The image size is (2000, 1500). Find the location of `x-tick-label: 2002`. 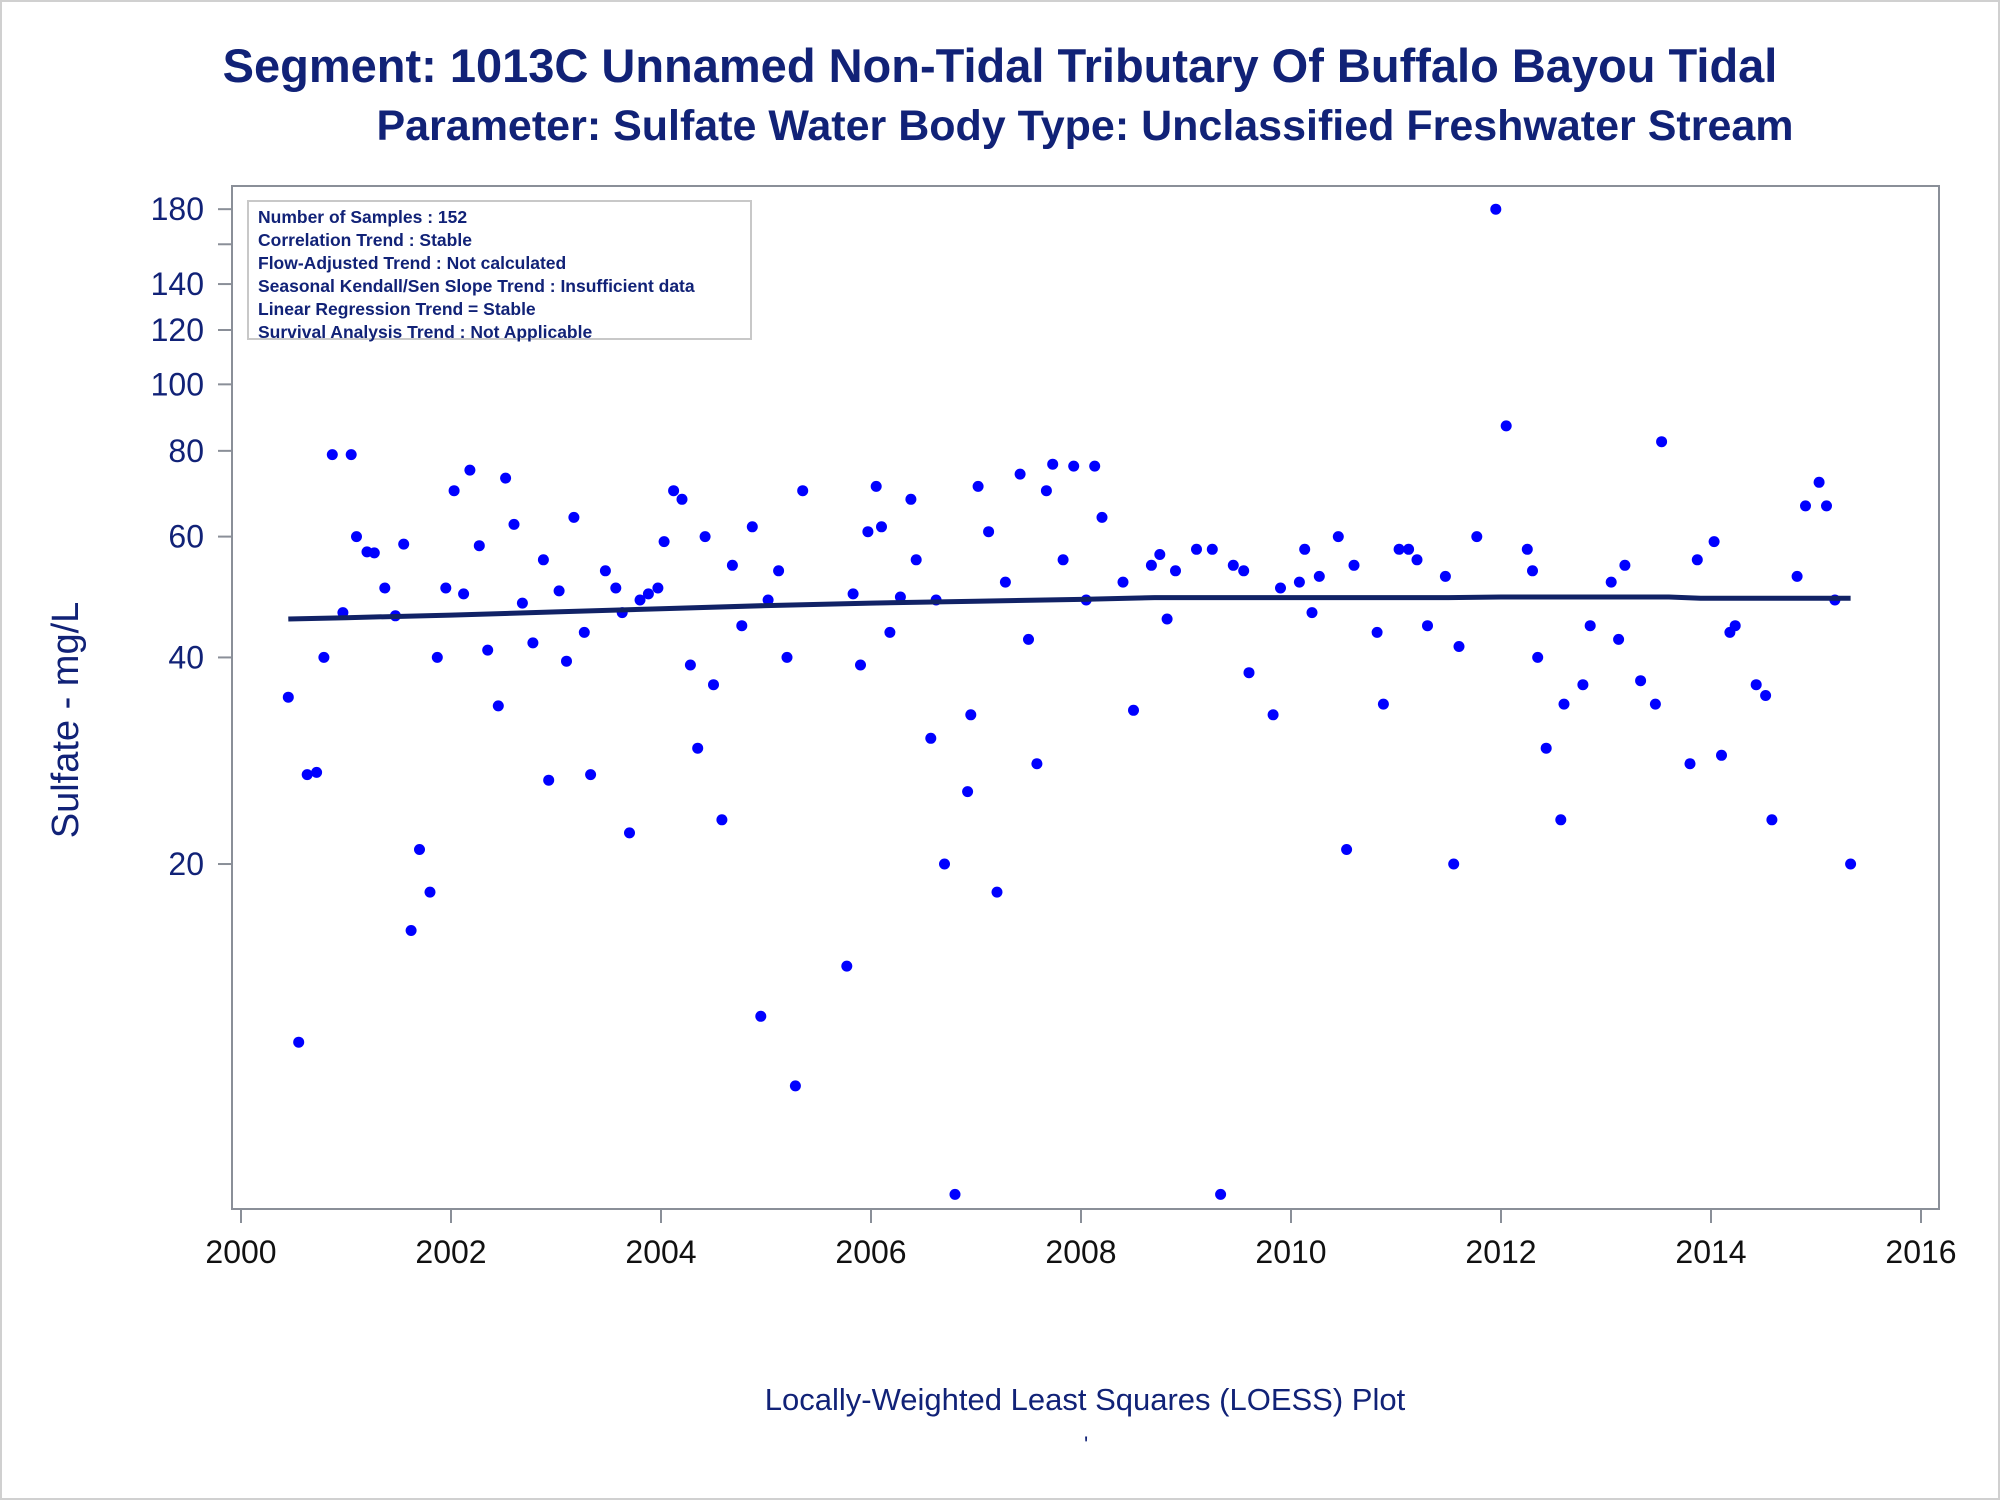

x-tick-label: 2002 is located at coordinates (450, 1252).